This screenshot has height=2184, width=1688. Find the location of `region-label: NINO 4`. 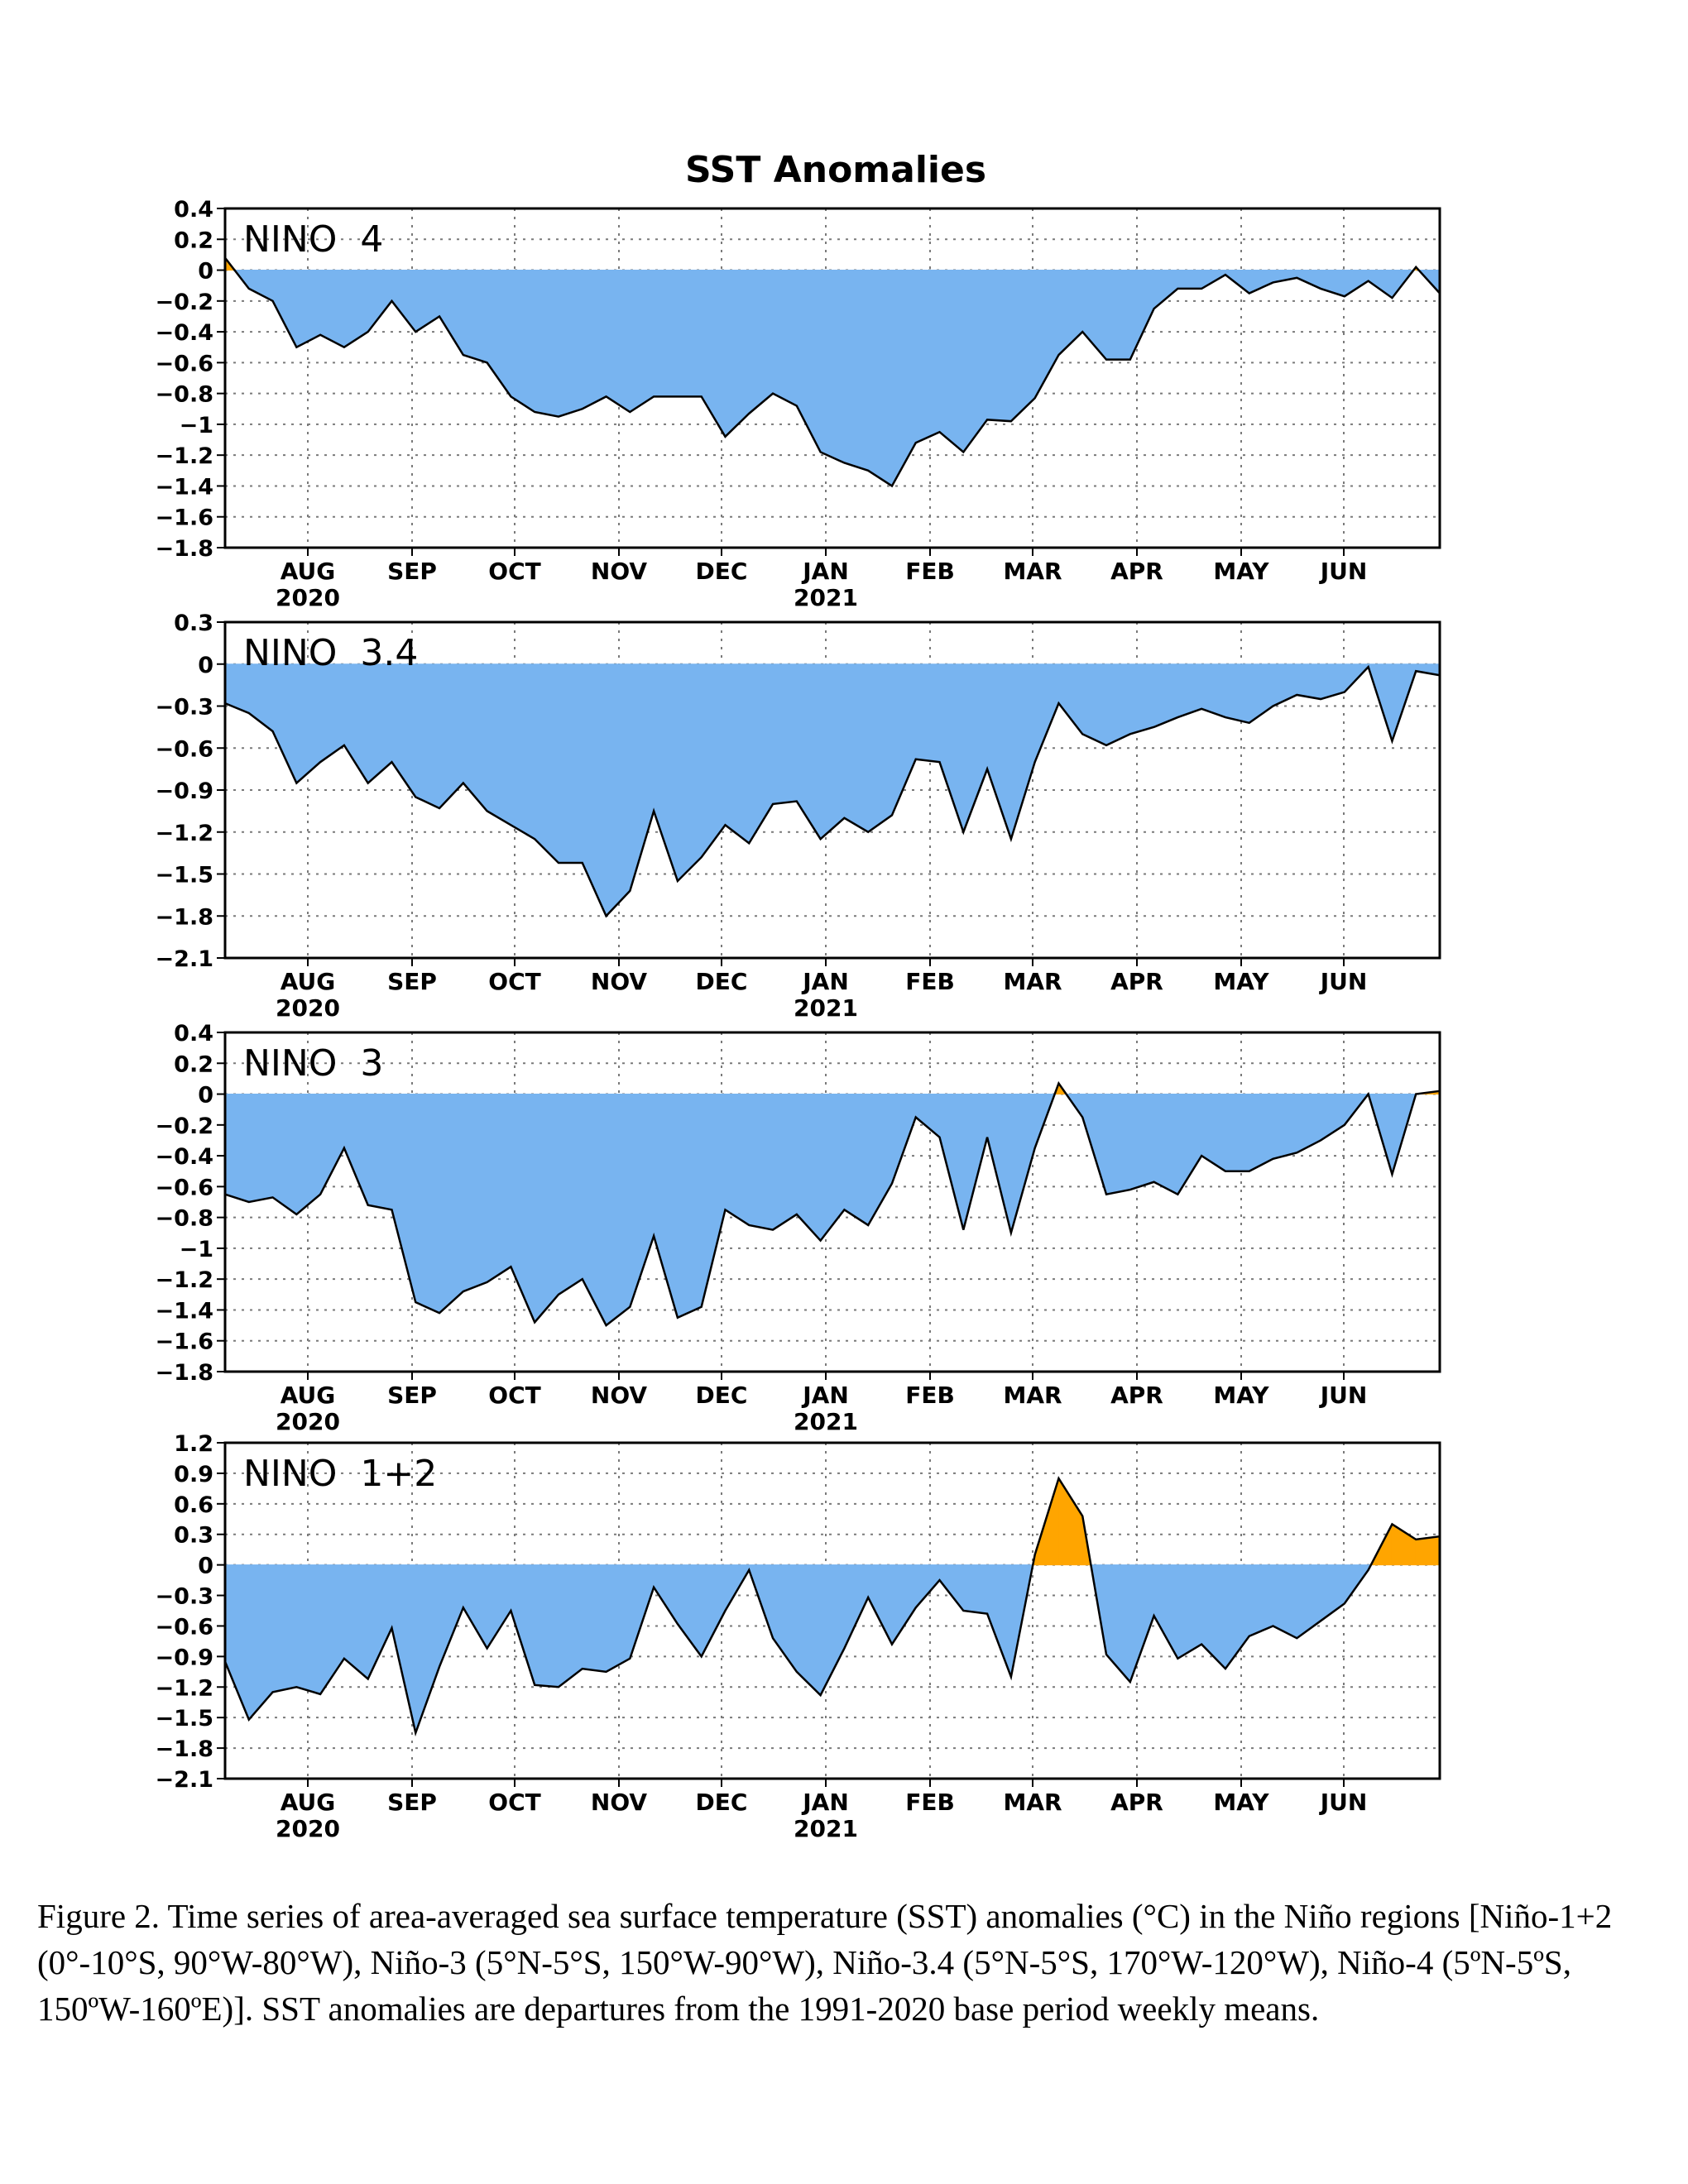

region-label: NINO 4 is located at coordinates (313, 239).